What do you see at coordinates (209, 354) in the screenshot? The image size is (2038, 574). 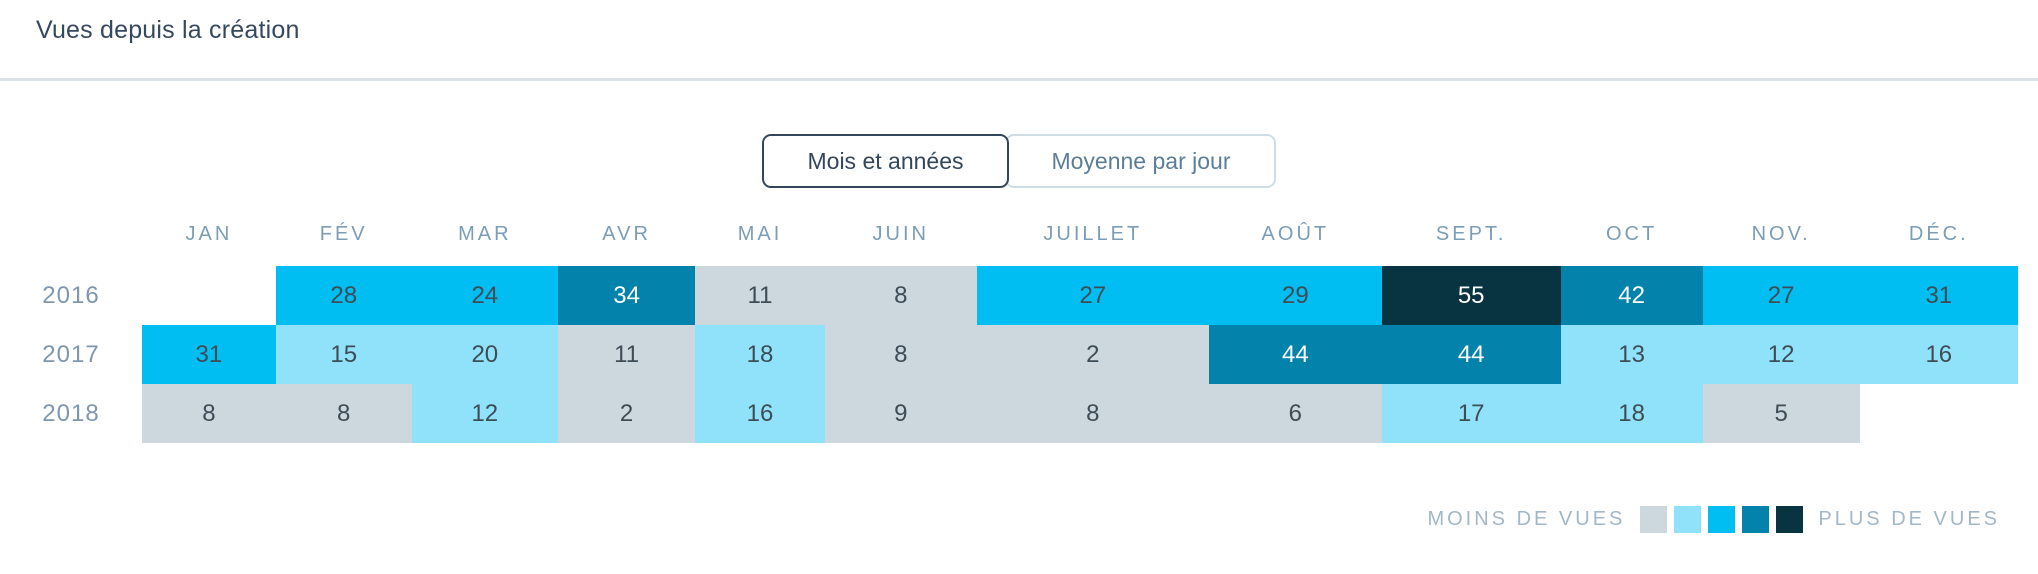 I see `heatmap-cell-2017-jan: 31` at bounding box center [209, 354].